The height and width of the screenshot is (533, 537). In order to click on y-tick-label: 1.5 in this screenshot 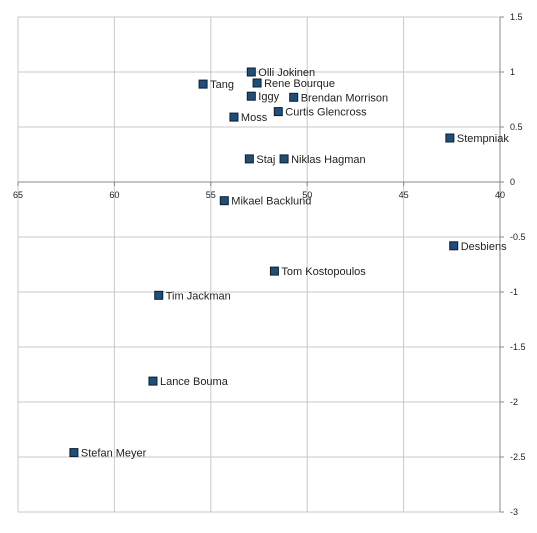, I will do `click(516, 17)`.